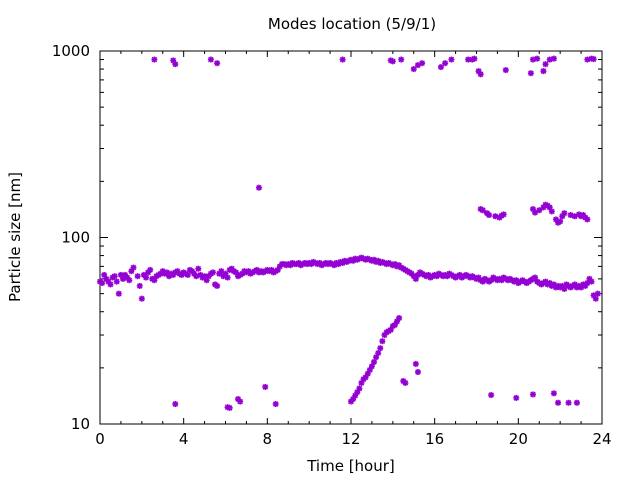 This screenshot has height=480, width=640. I want to click on y-tick-label: 100, so click(75, 238).